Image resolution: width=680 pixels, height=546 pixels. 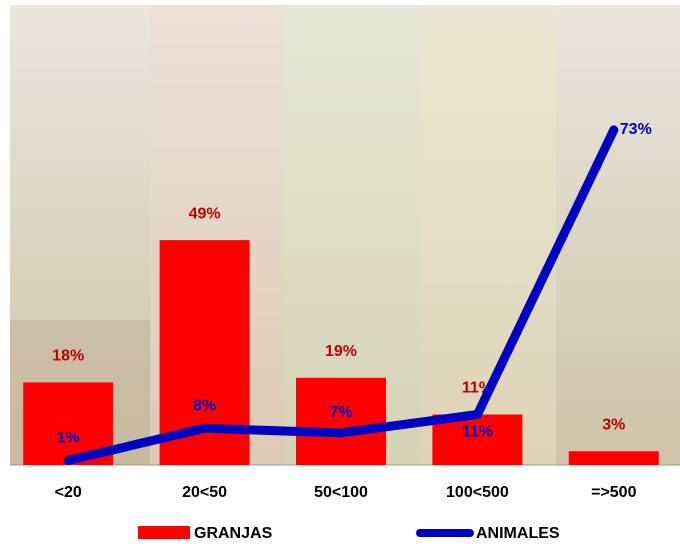 What do you see at coordinates (205, 213) in the screenshot?
I see `bar-value-label: 49%` at bounding box center [205, 213].